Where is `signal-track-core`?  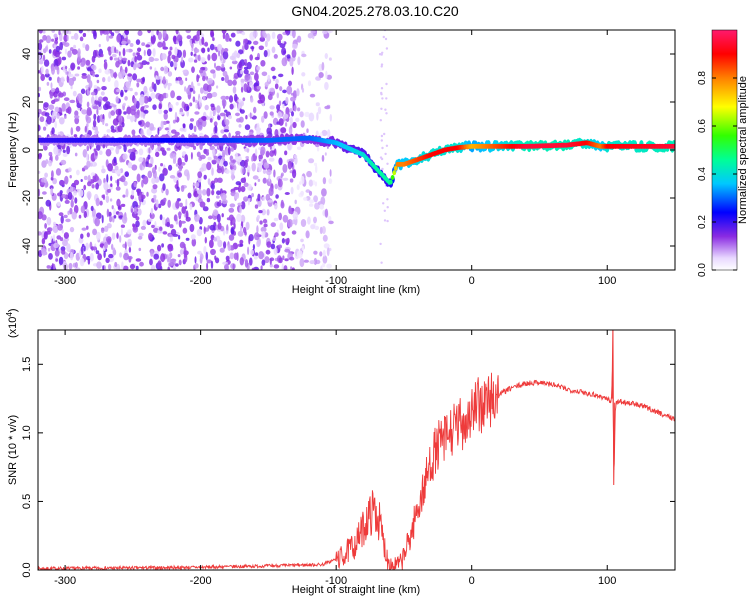 signal-track-core is located at coordinates (673, 146).